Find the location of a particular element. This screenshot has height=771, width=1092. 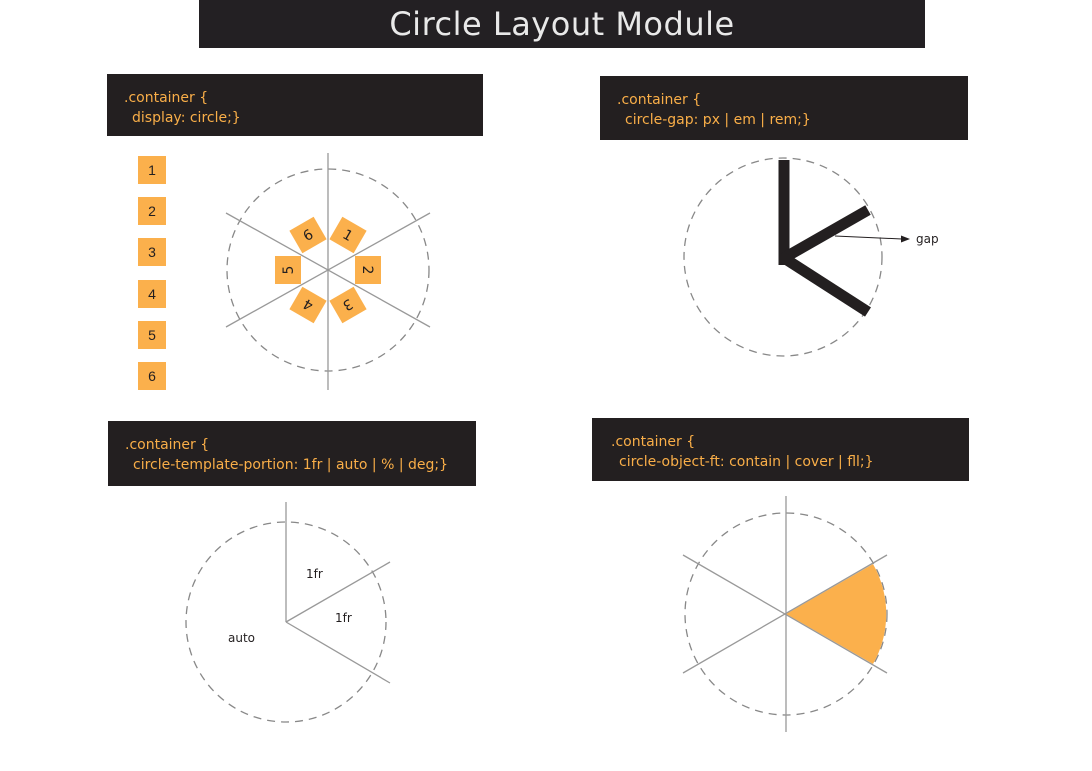

circle-item-4: 4 is located at coordinates (308, 305).